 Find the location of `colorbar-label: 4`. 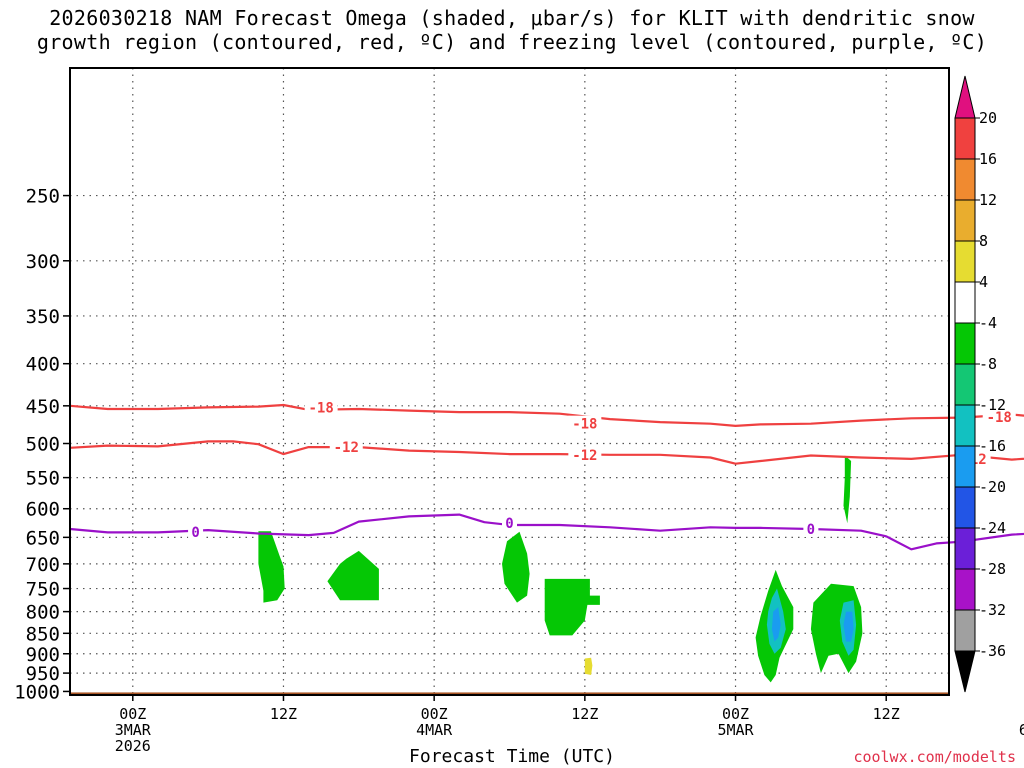

colorbar-label: 4 is located at coordinates (983, 282).